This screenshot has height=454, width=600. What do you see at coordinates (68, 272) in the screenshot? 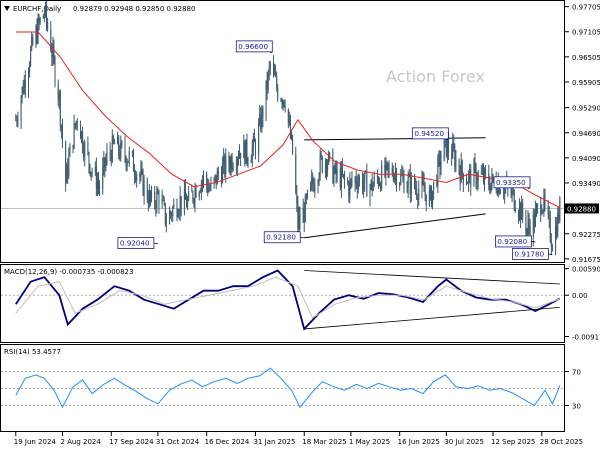
I see `macd-title: MACD(12,26,9) -0.000735 -0.000823` at bounding box center [68, 272].